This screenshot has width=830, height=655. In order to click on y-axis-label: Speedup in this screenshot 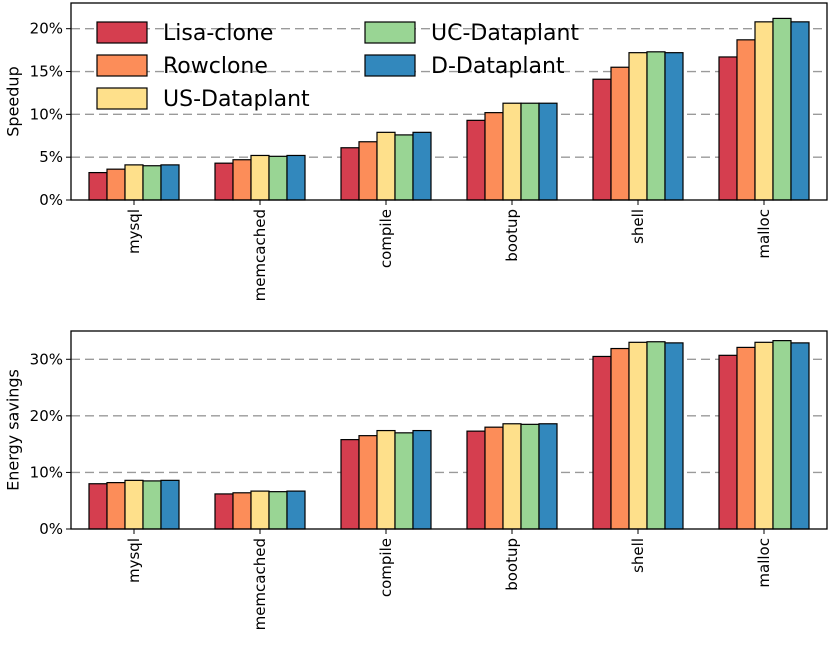, I will do `click(13, 101)`.